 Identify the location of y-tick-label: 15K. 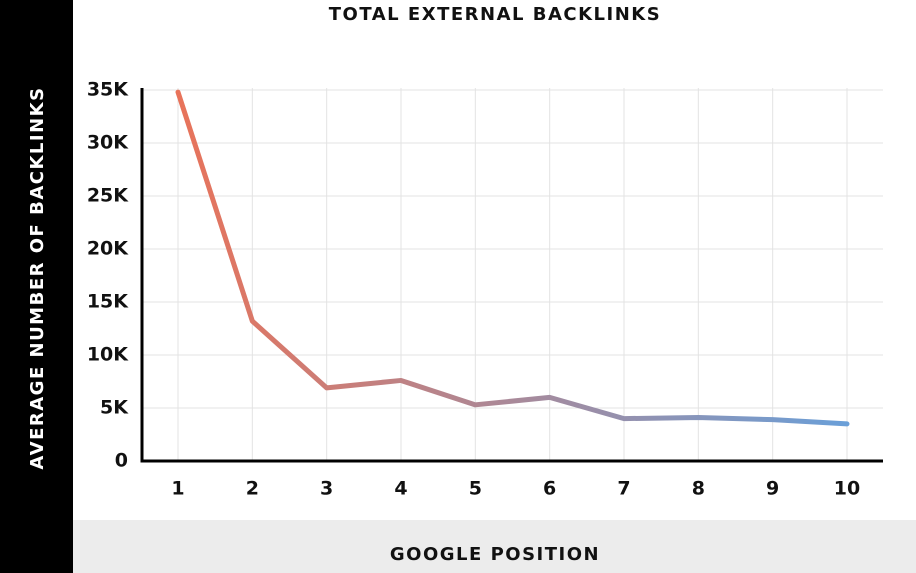
(108, 302).